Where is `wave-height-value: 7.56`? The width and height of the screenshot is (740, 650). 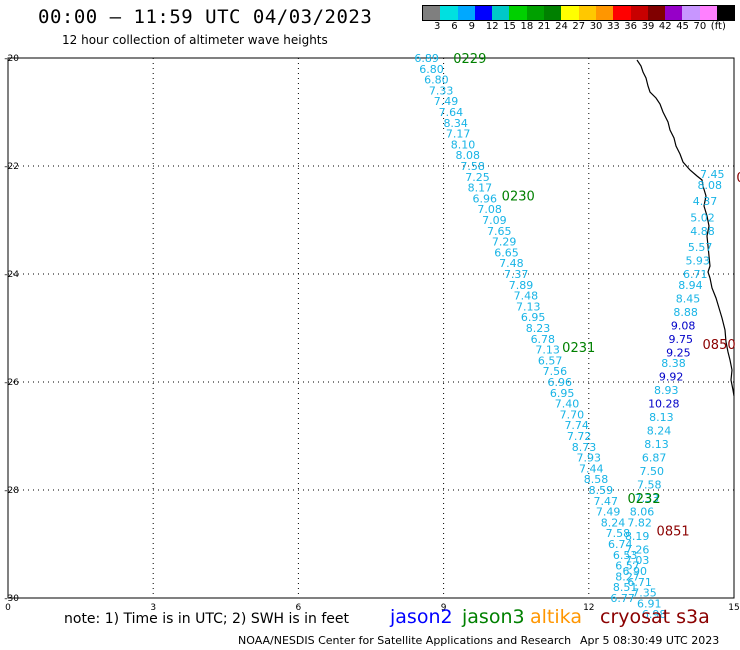
wave-height-value: 7.56 is located at coordinates (555, 371).